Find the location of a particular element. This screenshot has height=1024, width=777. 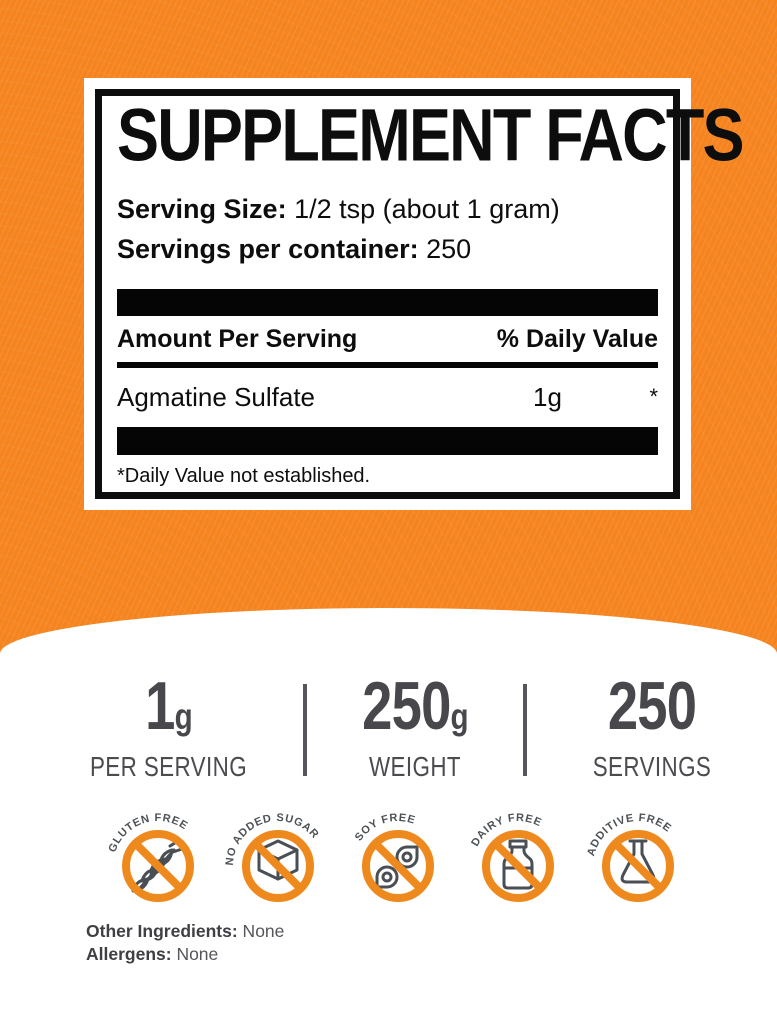

other-ingredients-label: Other Ingredients: is located at coordinates (162, 931).